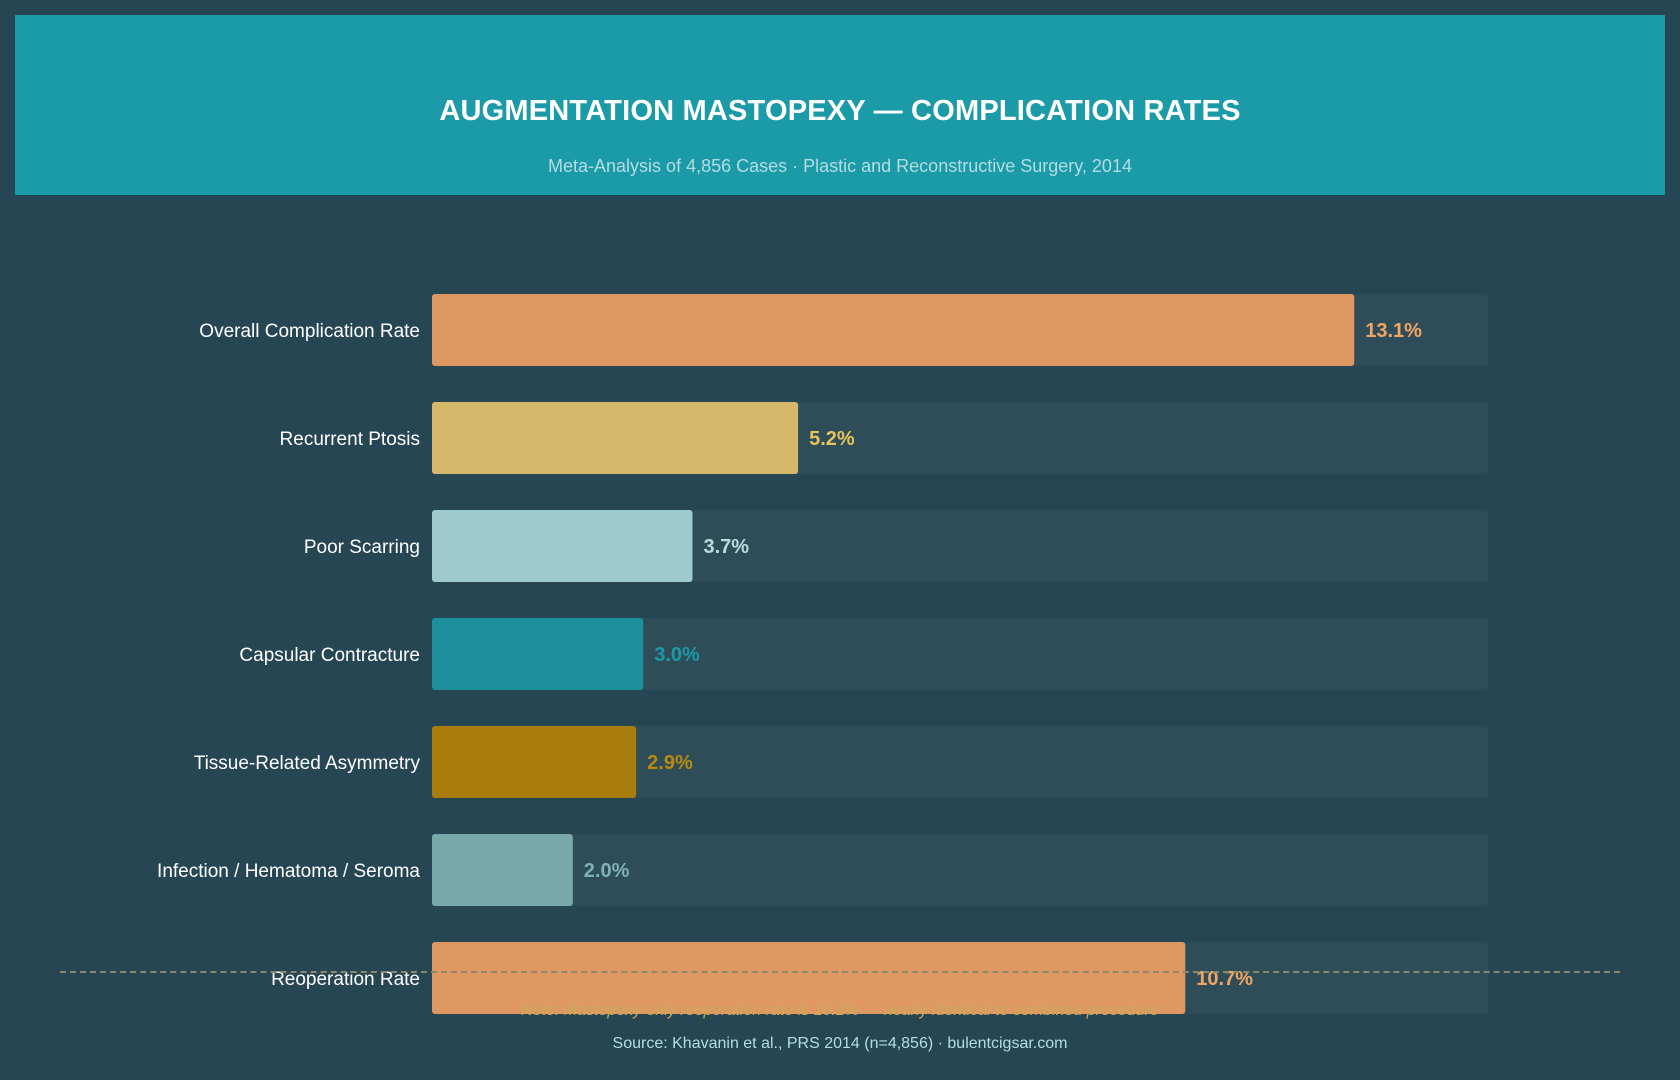 The width and height of the screenshot is (1680, 1080). What do you see at coordinates (677, 655) in the screenshot?
I see `value-label-capsular-contracture: 3.0%` at bounding box center [677, 655].